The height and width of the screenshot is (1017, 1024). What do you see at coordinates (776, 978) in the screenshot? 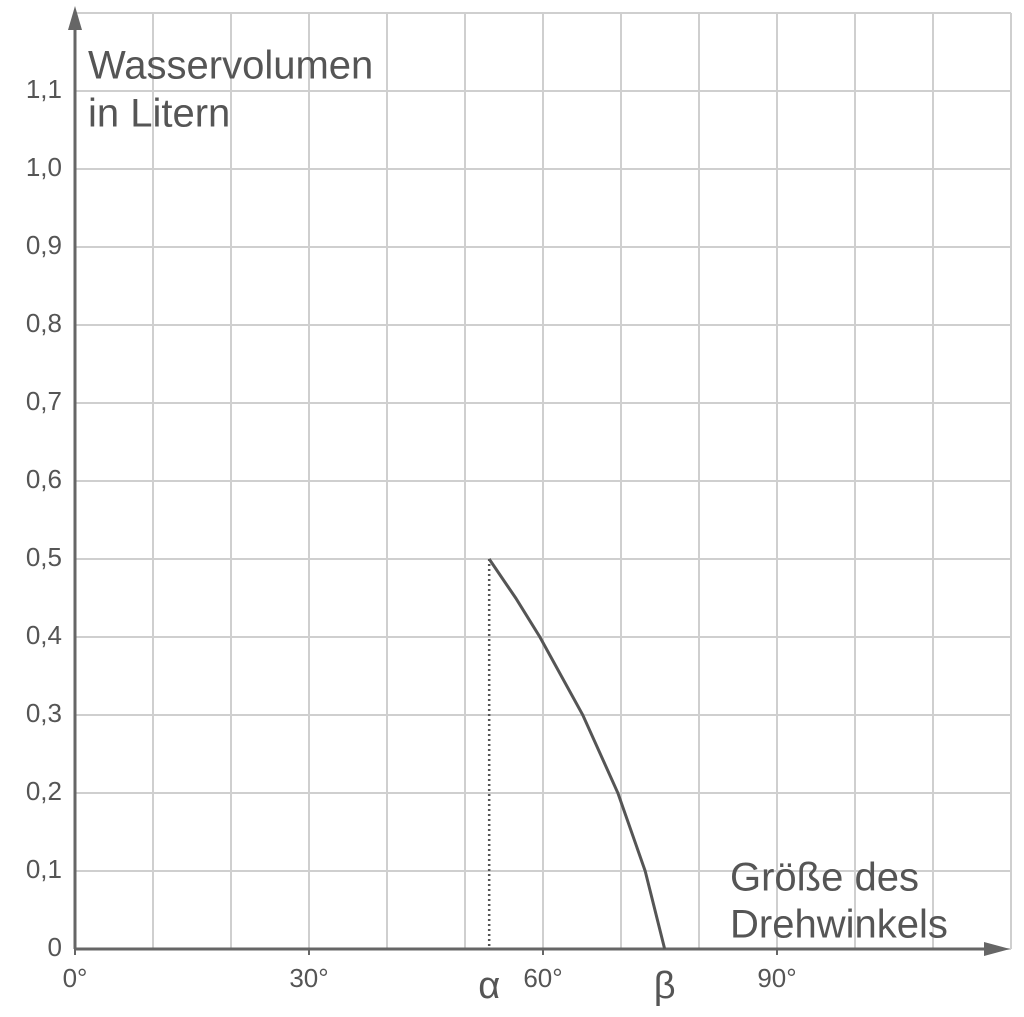
I see `x-tick-label: 90°` at bounding box center [776, 978].